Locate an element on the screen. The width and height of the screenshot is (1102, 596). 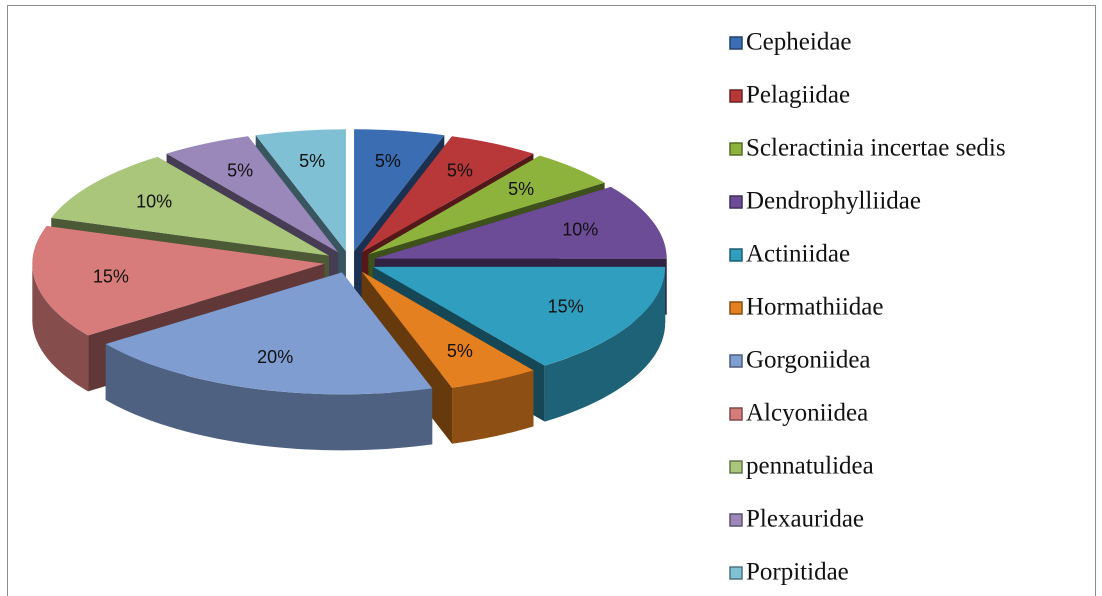
data-label: 20% is located at coordinates (275, 357).